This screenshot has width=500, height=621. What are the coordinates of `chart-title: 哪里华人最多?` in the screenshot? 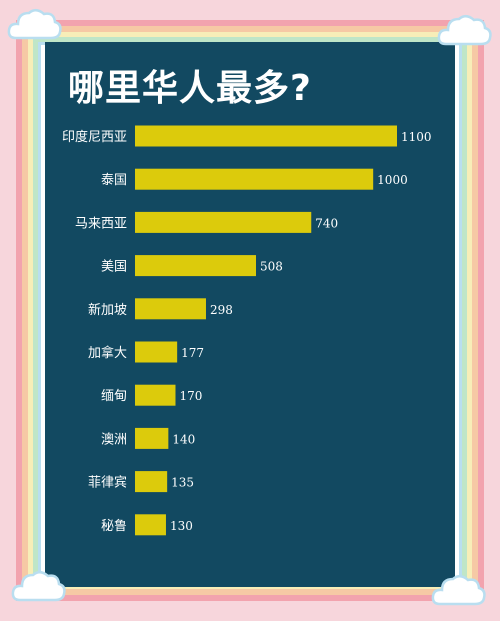 It's located at (190, 88).